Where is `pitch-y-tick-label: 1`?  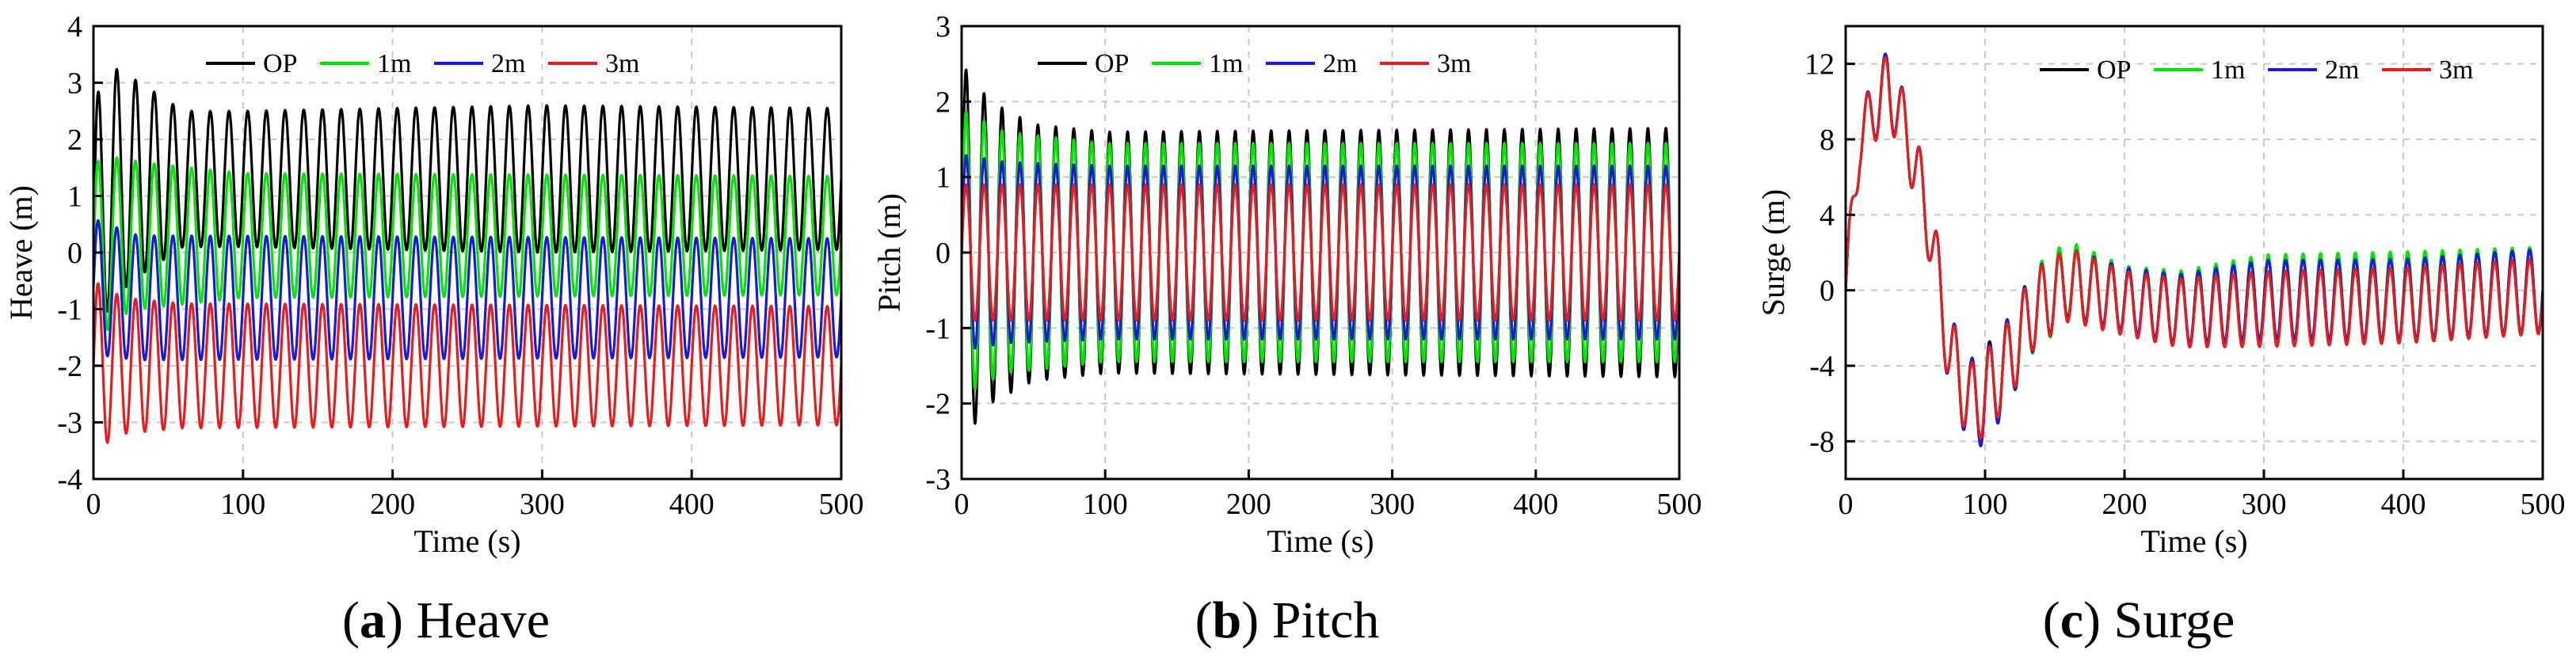
pitch-y-tick-label: 1 is located at coordinates (944, 178).